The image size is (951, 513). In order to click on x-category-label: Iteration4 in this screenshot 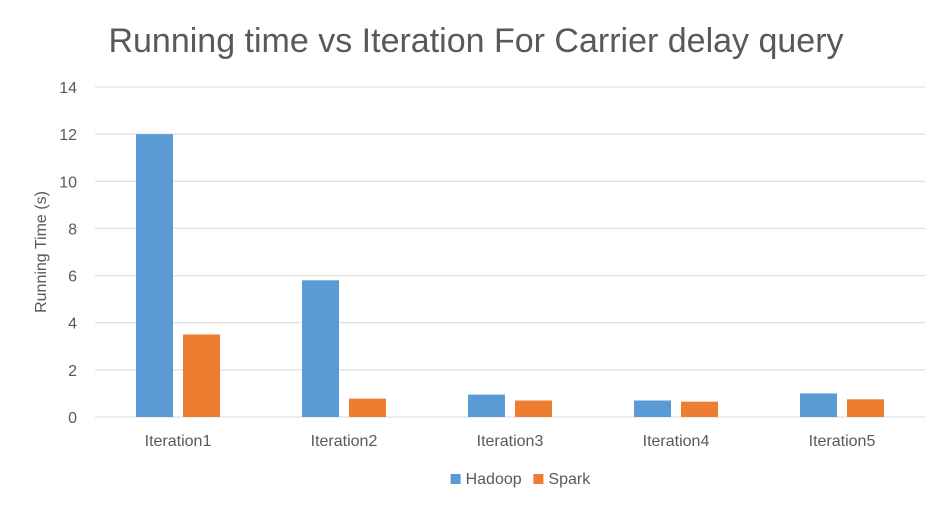, I will do `click(676, 441)`.